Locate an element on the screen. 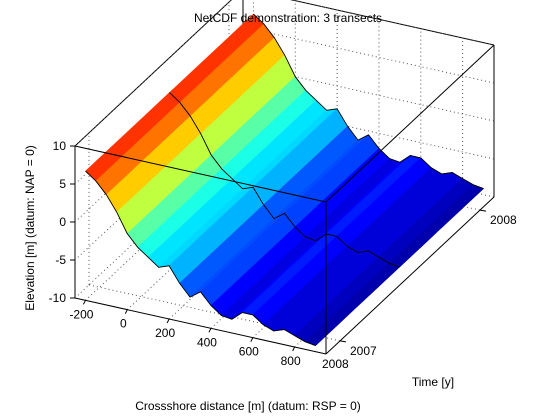 The width and height of the screenshot is (560, 420). box-edge-right-top is located at coordinates (410, 123).